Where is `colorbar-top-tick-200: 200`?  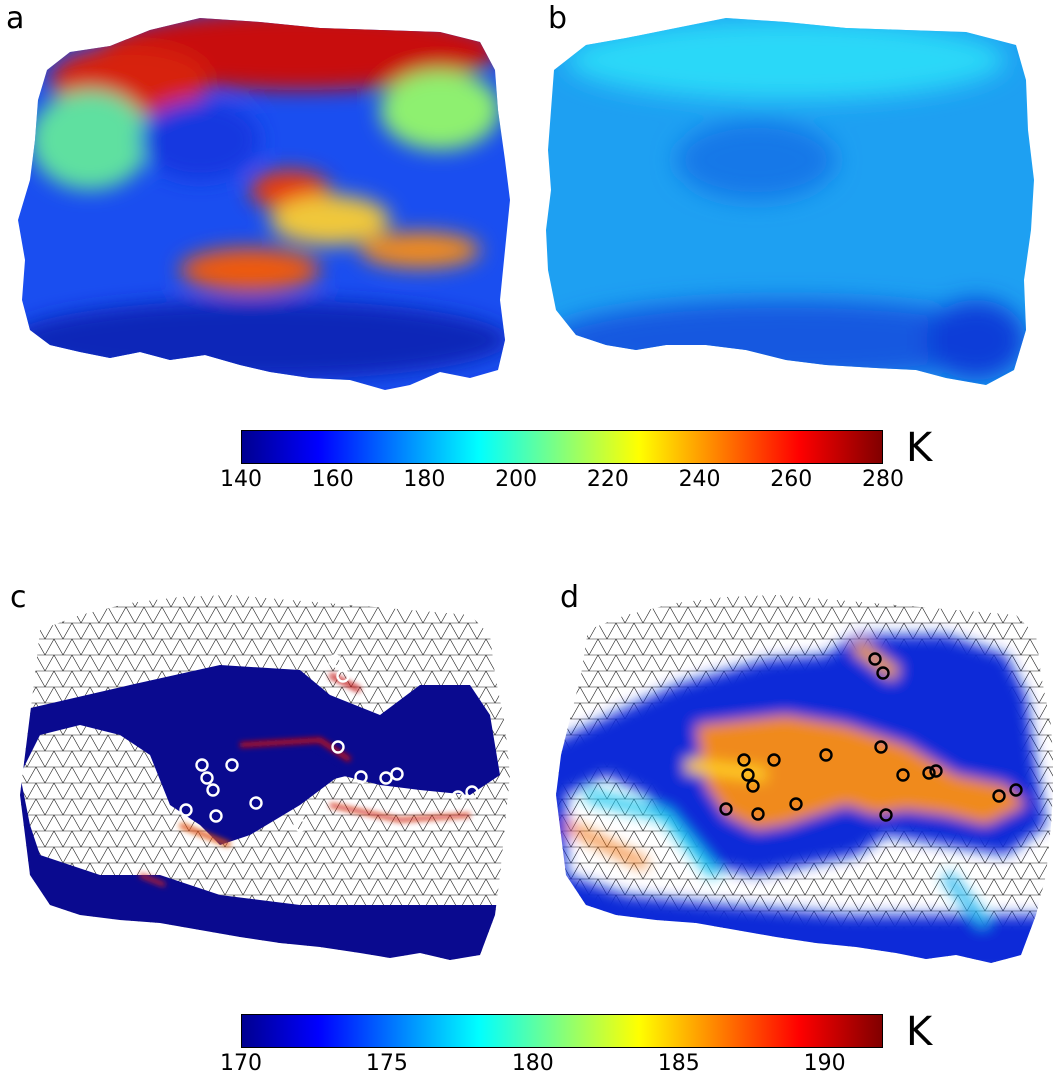
colorbar-top-tick-200: 200 is located at coordinates (516, 479).